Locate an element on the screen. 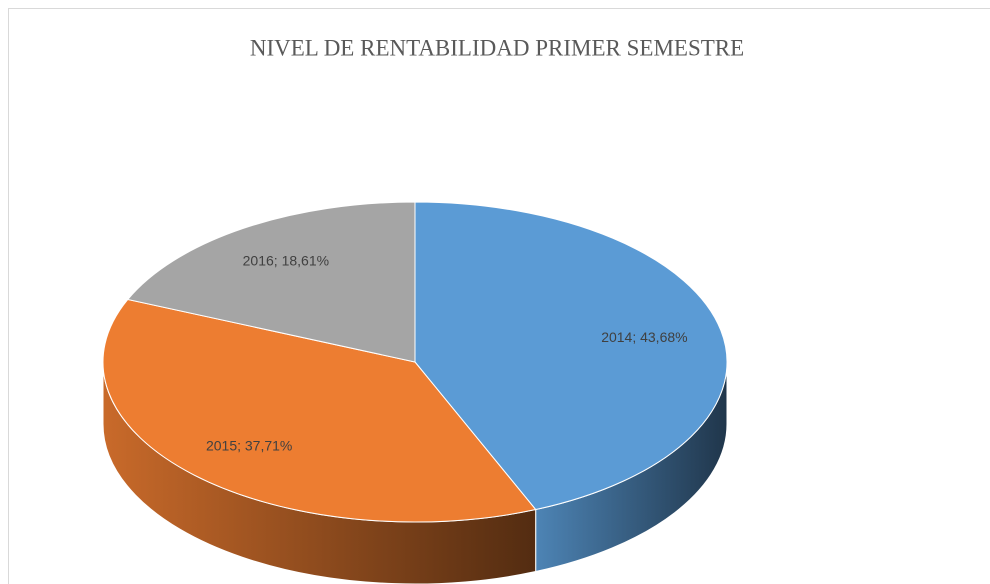  slice is located at coordinates (271, 282).